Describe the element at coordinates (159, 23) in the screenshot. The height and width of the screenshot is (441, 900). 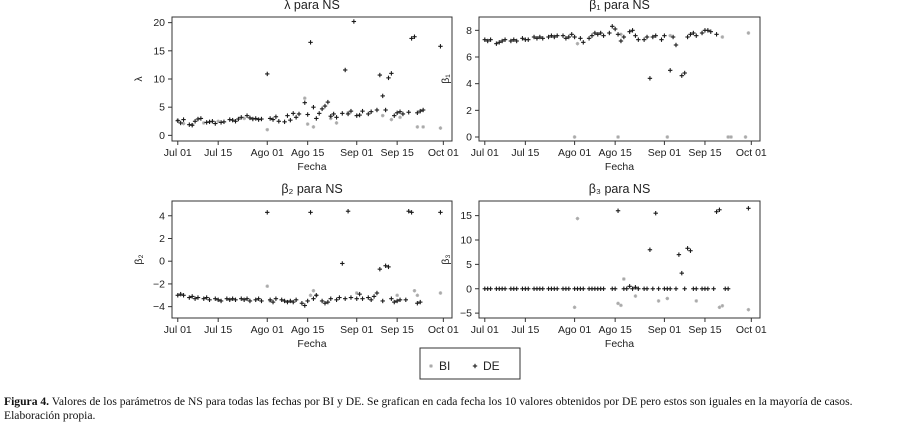
I see `y-tick-label: 20` at that location.